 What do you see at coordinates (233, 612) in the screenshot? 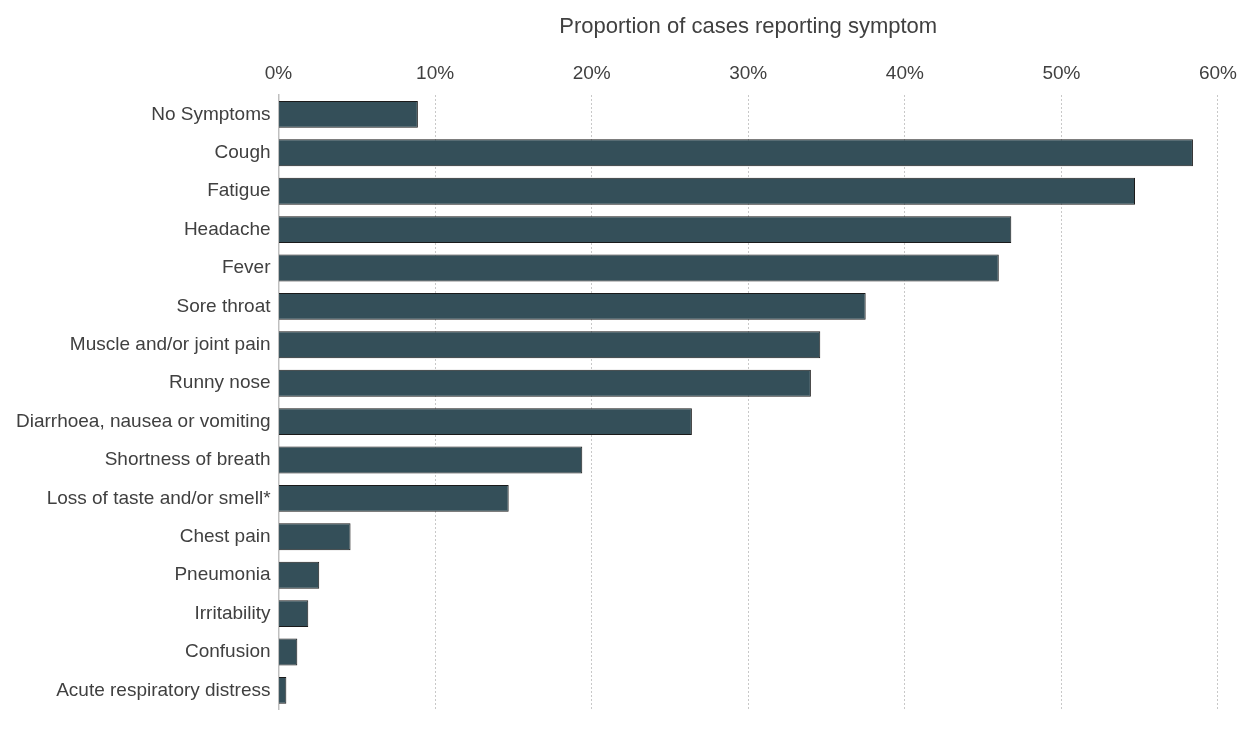
I see `y-tick-label: Irritability` at bounding box center [233, 612].